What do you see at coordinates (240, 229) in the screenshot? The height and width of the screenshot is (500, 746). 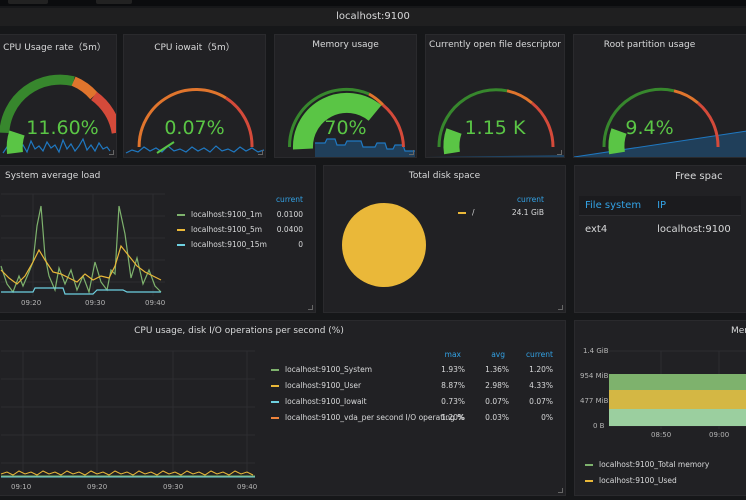 I see `legend-item: localhost:9100_5m 0.0400` at bounding box center [240, 229].